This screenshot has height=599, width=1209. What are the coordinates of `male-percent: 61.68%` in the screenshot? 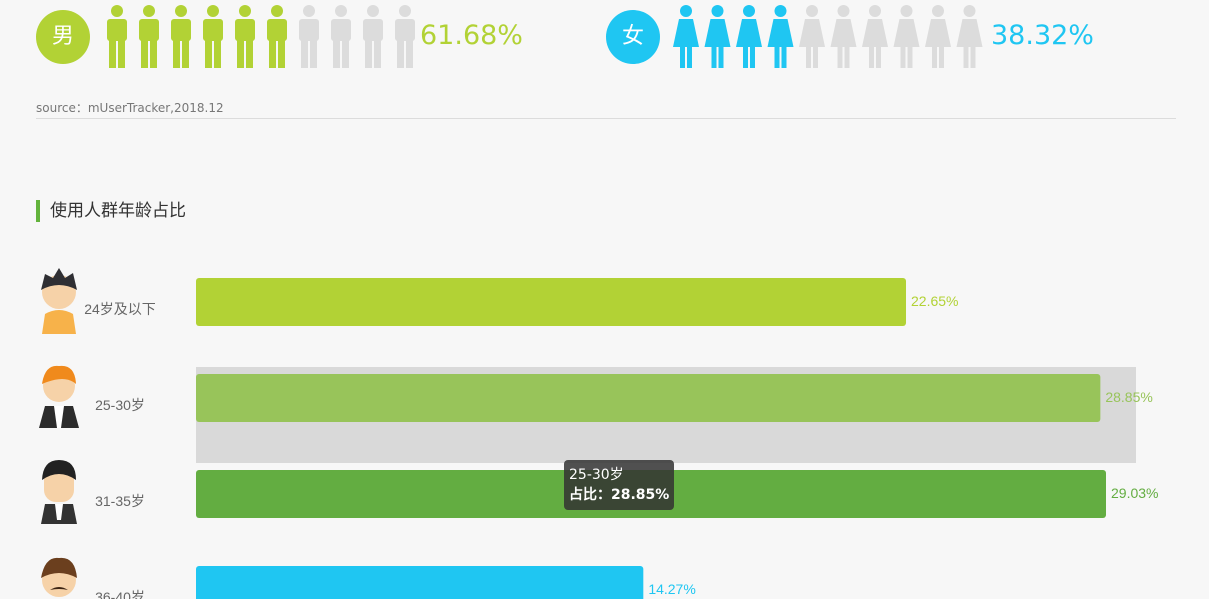 It's located at (471, 35).